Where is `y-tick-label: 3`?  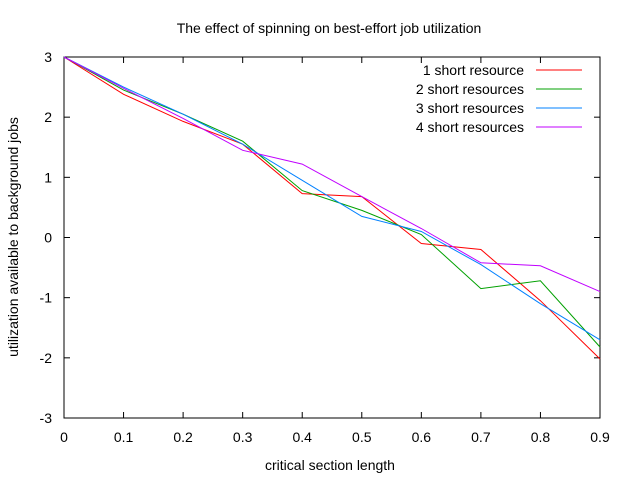
y-tick-label: 3 is located at coordinates (48, 57).